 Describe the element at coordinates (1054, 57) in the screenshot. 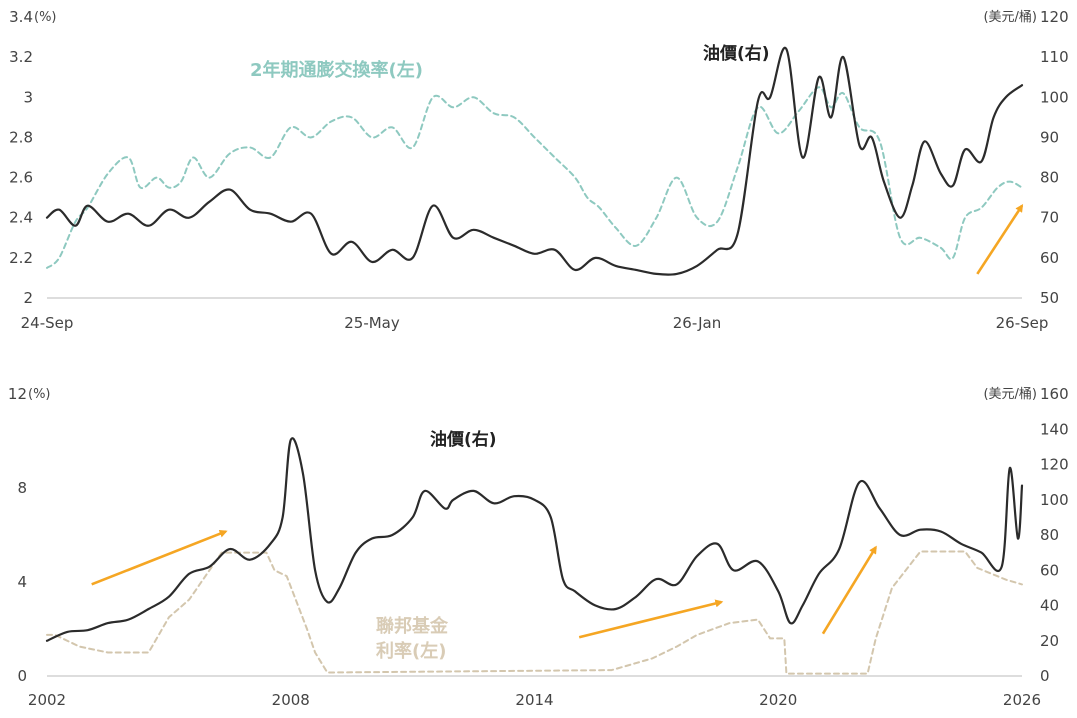

I see `top-y-right-tick: 110` at that location.